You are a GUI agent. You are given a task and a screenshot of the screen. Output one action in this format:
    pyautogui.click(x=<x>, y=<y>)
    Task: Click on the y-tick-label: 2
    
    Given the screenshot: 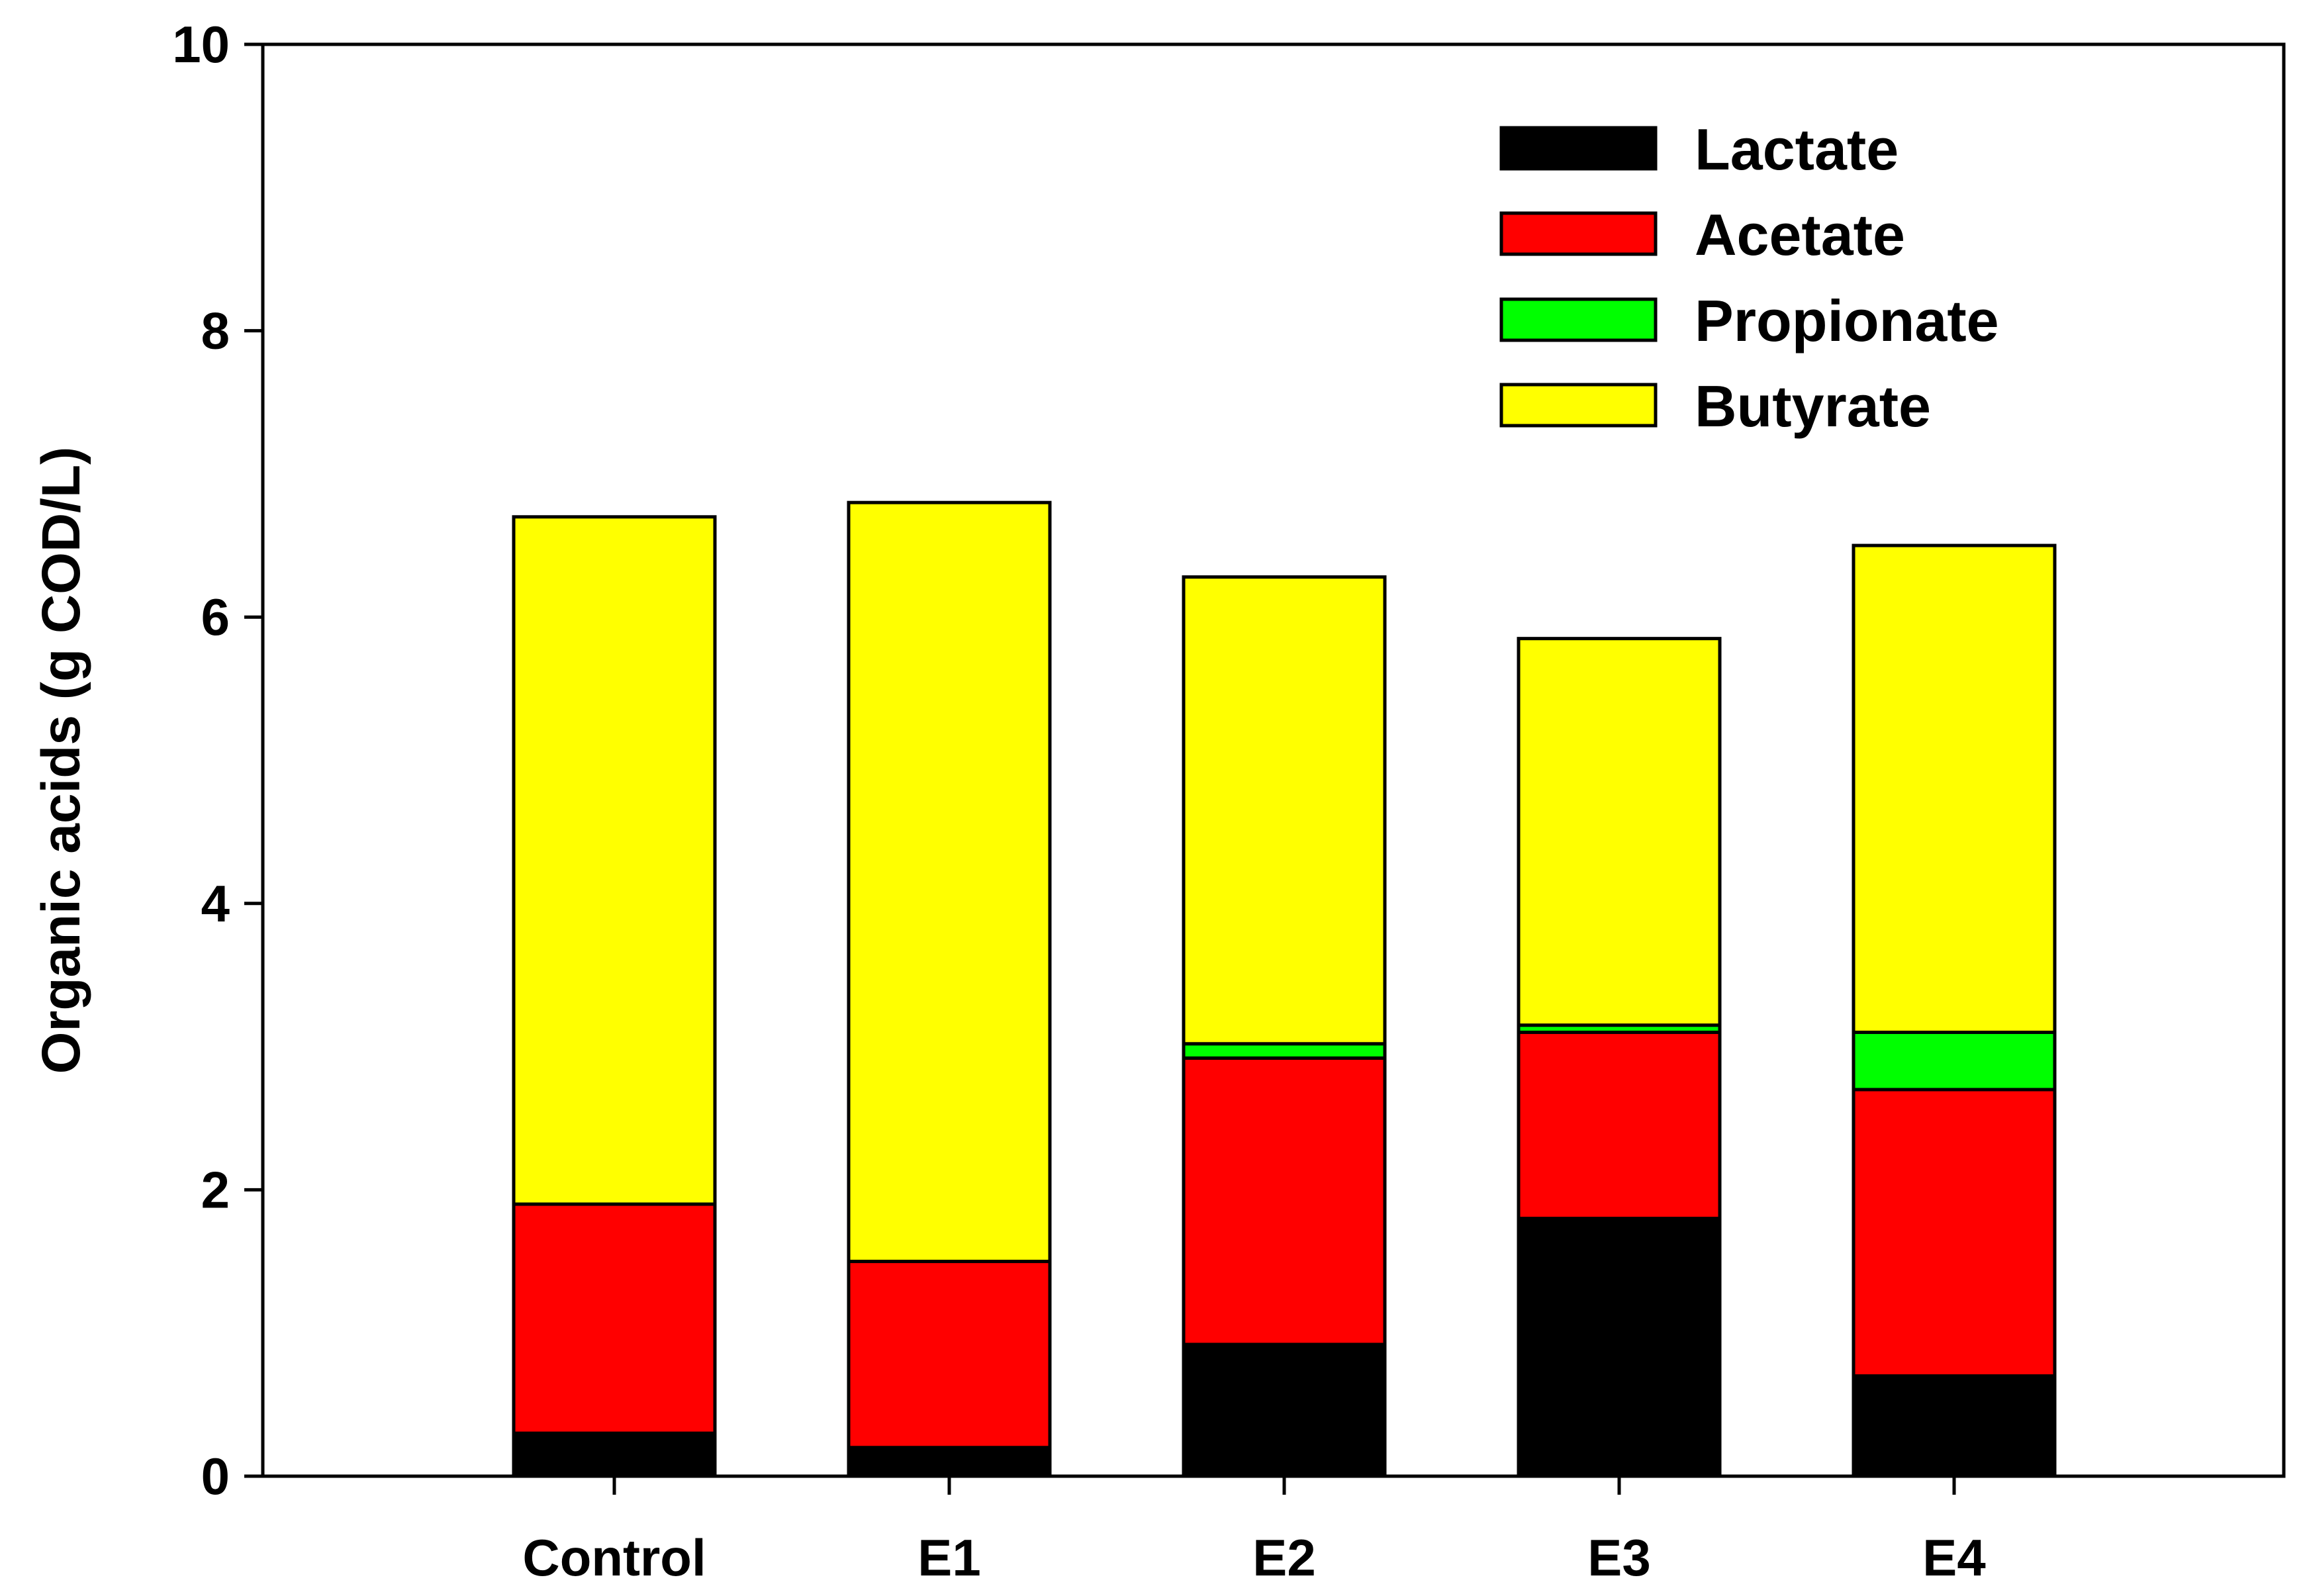 What is the action you would take?
    pyautogui.click(x=215, y=1189)
    